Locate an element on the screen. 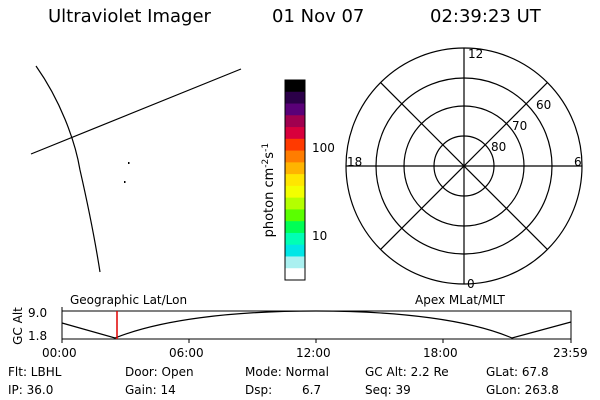  time-tick-label: 18:00 is located at coordinates (440, 353).